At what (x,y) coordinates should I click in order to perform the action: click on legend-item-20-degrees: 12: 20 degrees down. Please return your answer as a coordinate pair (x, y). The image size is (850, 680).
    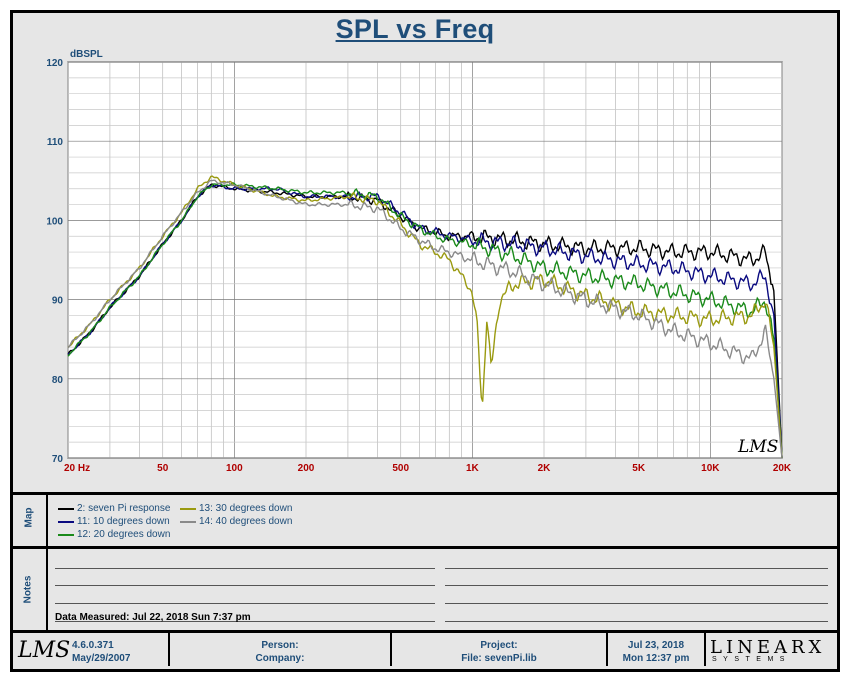
    Looking at the image, I should click on (114, 534).